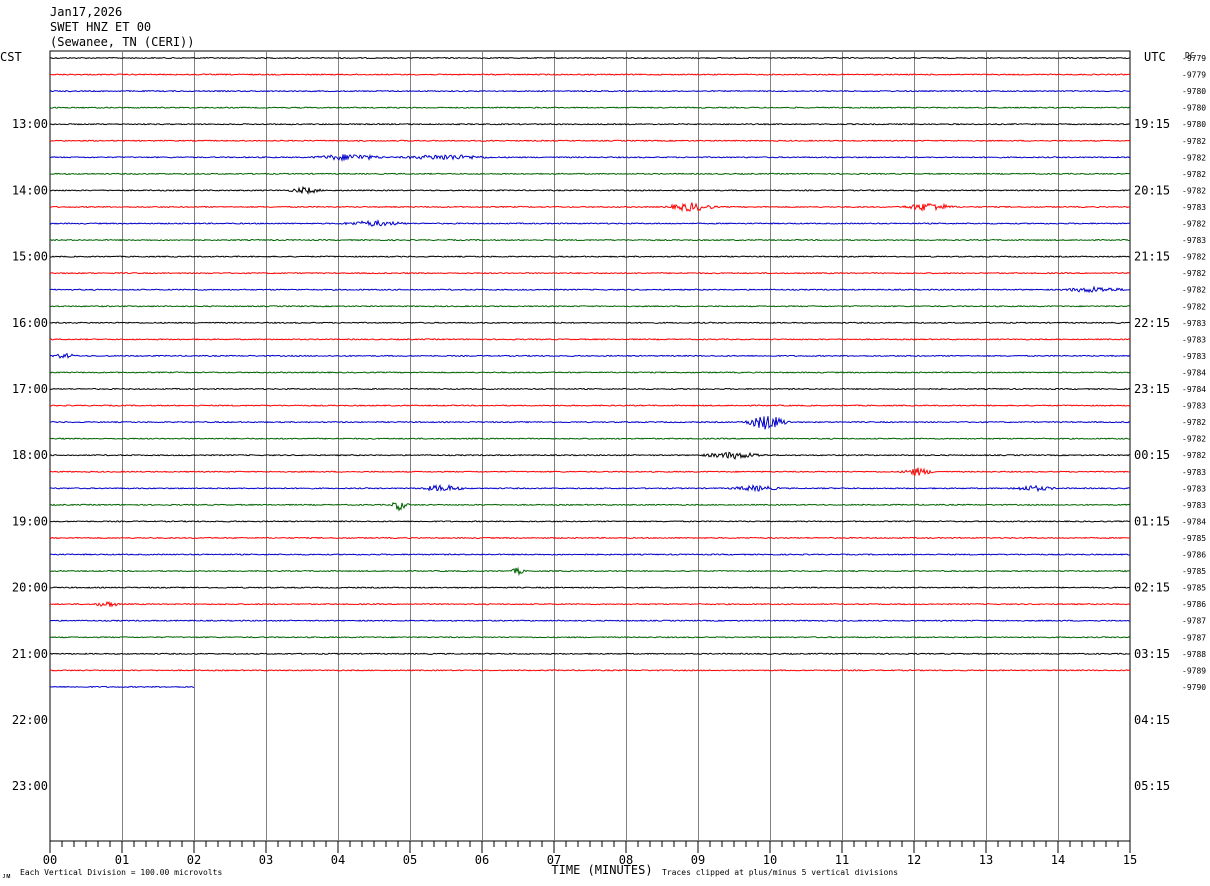 The image size is (1210, 886). What do you see at coordinates (338, 860) in the screenshot?
I see `x-tick-label: 04` at bounding box center [338, 860].